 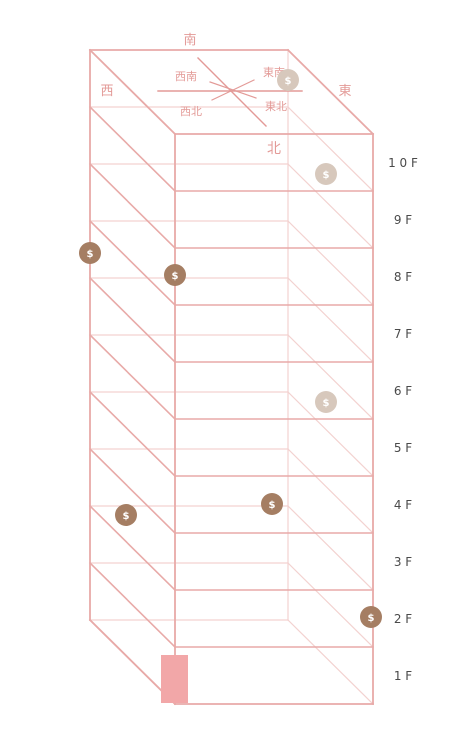 What do you see at coordinates (403, 220) in the screenshot?
I see `floor-label-9f: 9 F` at bounding box center [403, 220].